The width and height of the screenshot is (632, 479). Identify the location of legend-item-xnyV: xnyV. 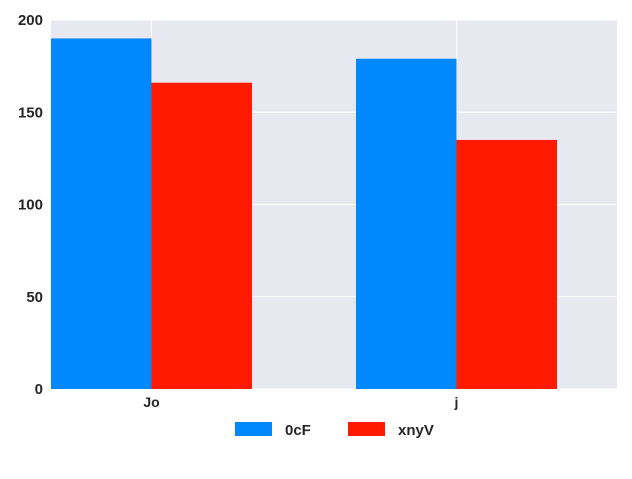
(391, 430).